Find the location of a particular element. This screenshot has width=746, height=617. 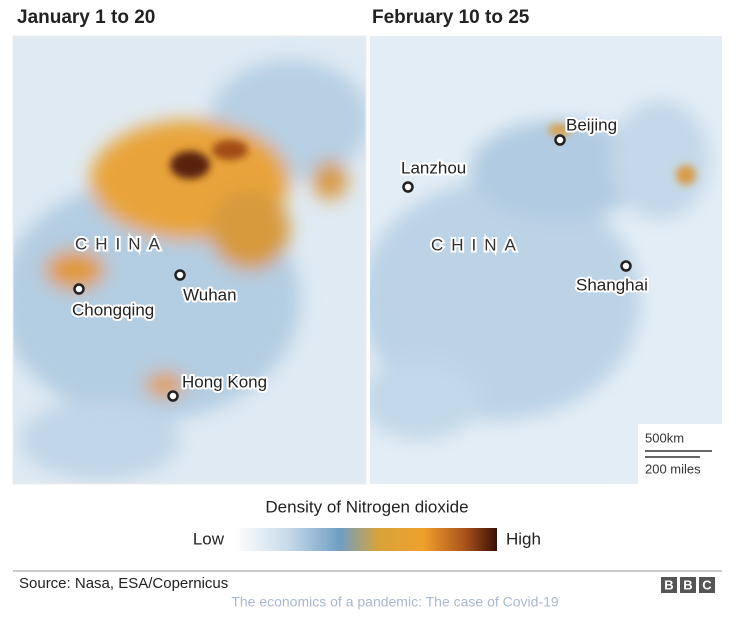

city-label: Wuhan is located at coordinates (210, 294).